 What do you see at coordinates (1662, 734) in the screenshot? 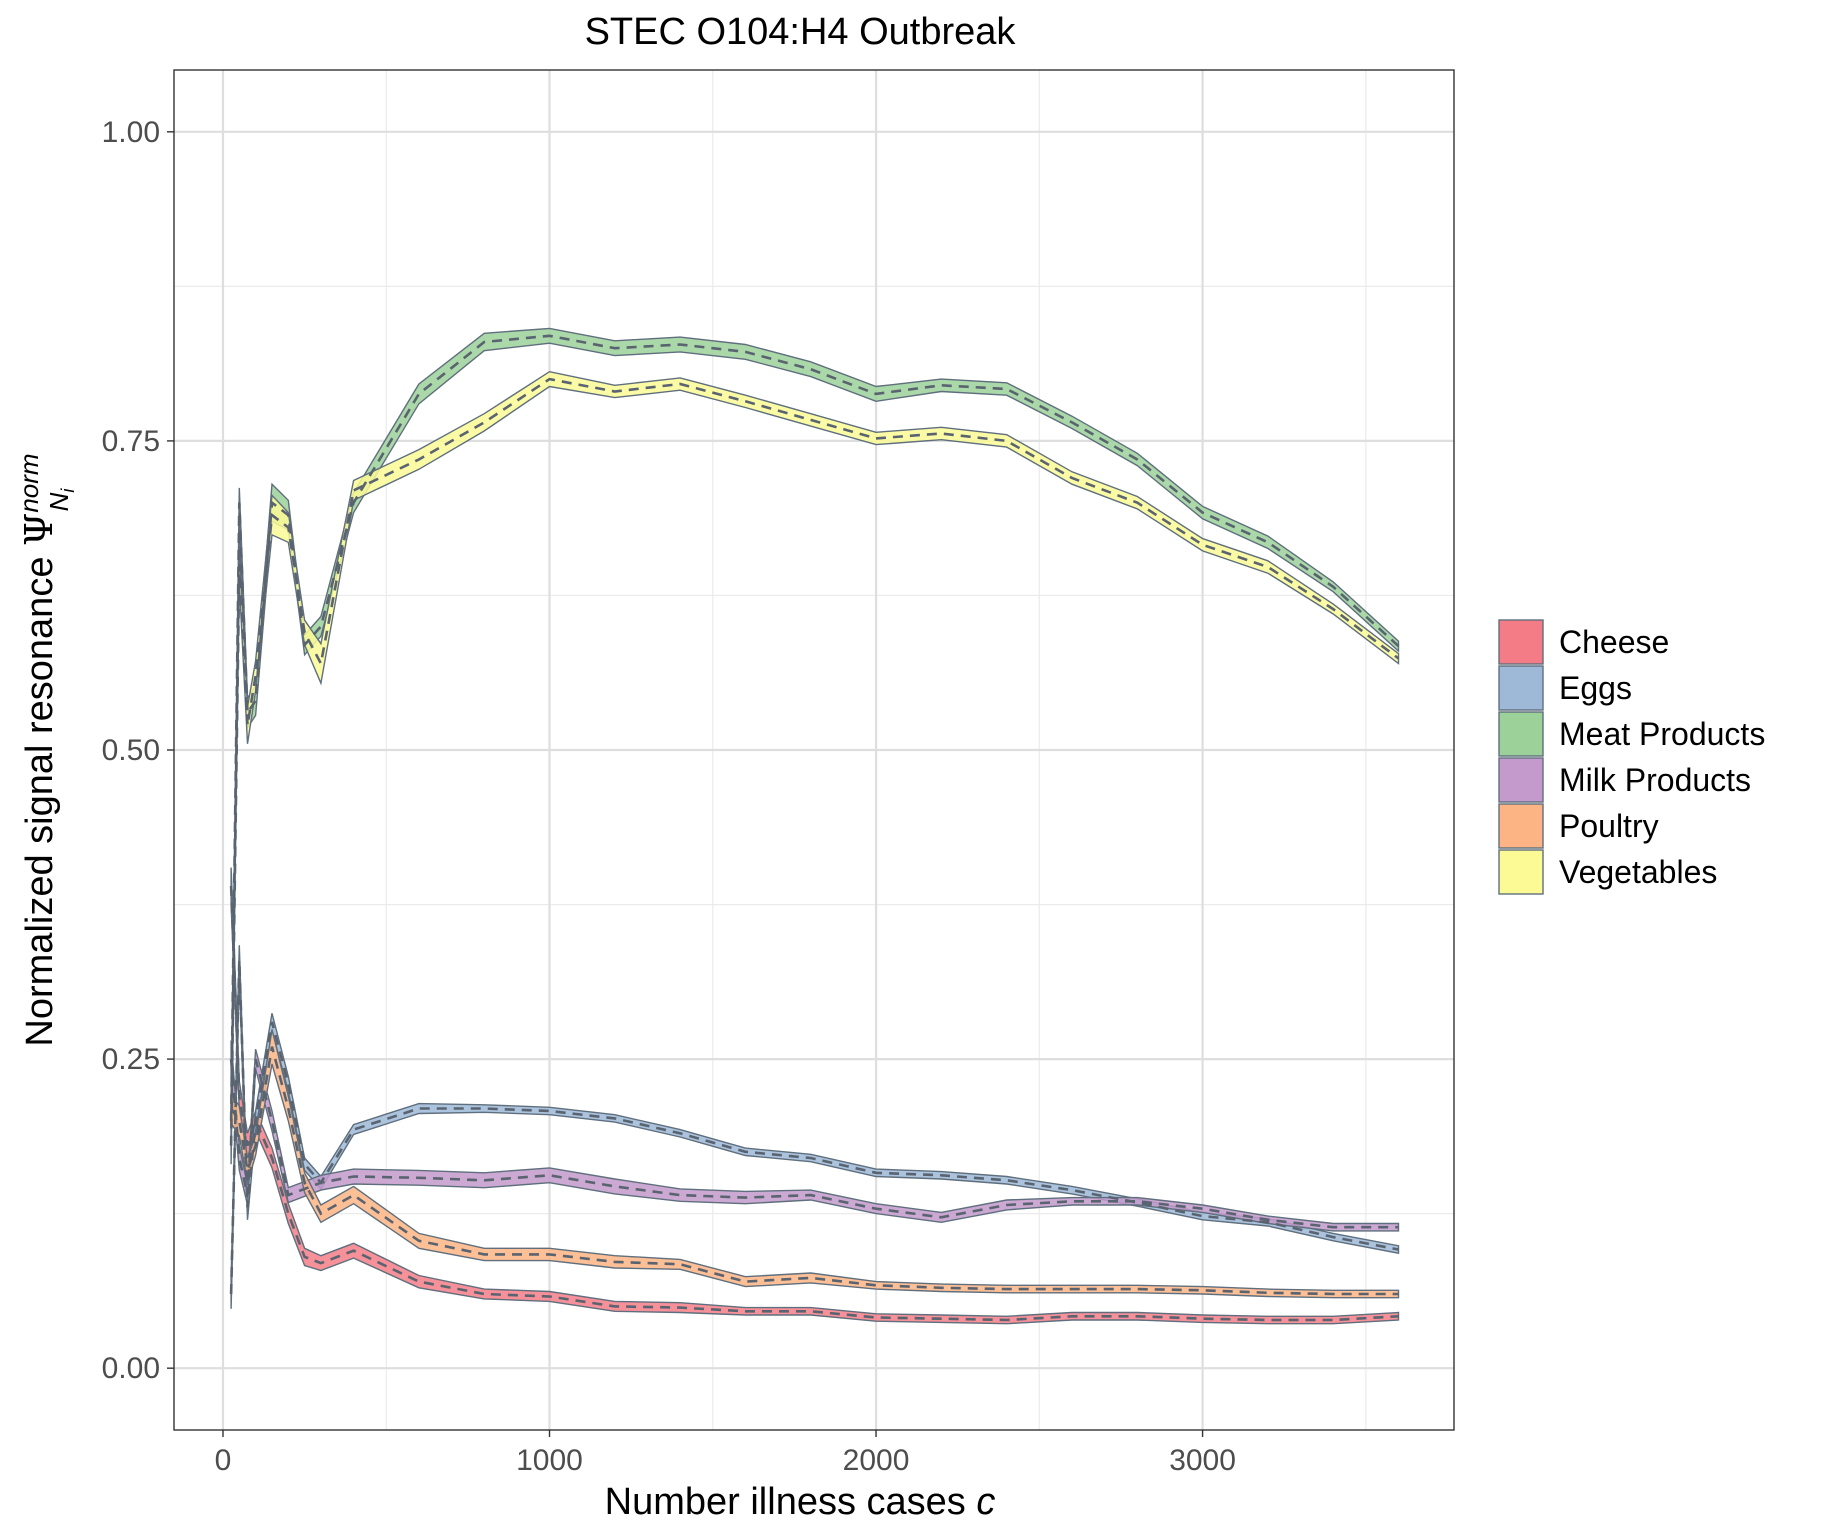
I see `legend-label-meat-products: Meat Products` at bounding box center [1662, 734].